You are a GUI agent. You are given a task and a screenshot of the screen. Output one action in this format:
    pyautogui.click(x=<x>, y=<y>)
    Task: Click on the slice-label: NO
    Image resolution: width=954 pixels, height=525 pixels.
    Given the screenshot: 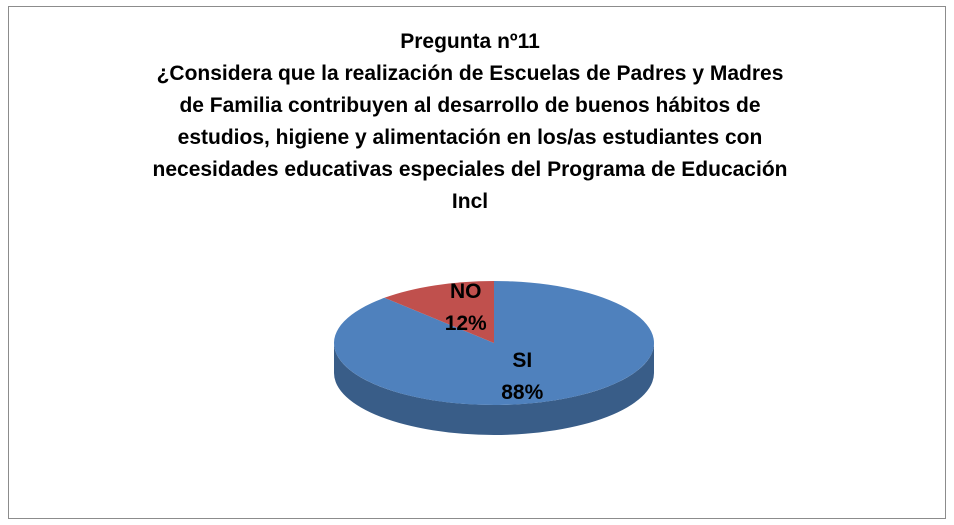 What is the action you would take?
    pyautogui.click(x=466, y=291)
    